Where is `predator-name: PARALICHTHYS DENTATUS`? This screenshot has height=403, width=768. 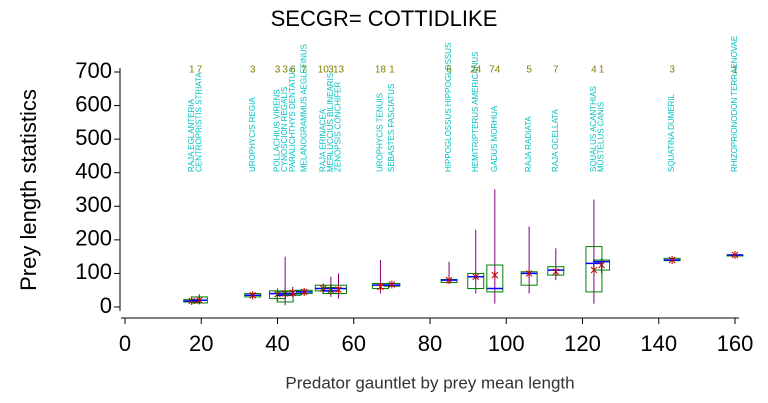 predator-name: PARALICHTHYS DENTATUS is located at coordinates (292, 119).